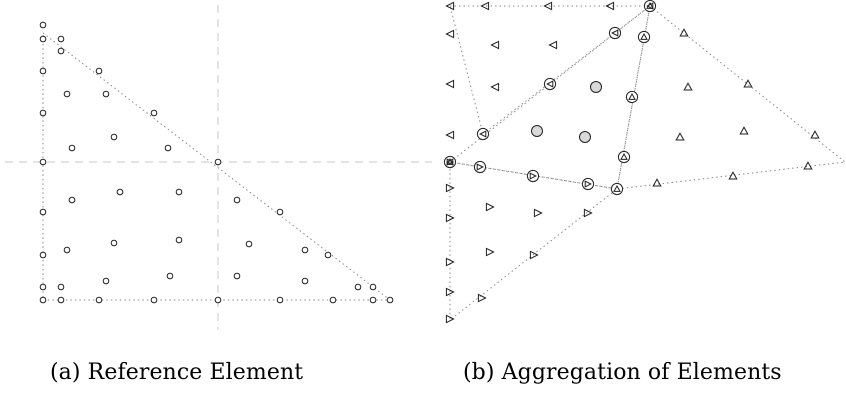 This screenshot has height=407, width=846. What do you see at coordinates (731, 97) in the screenshot?
I see `right-element-boundary` at bounding box center [731, 97].